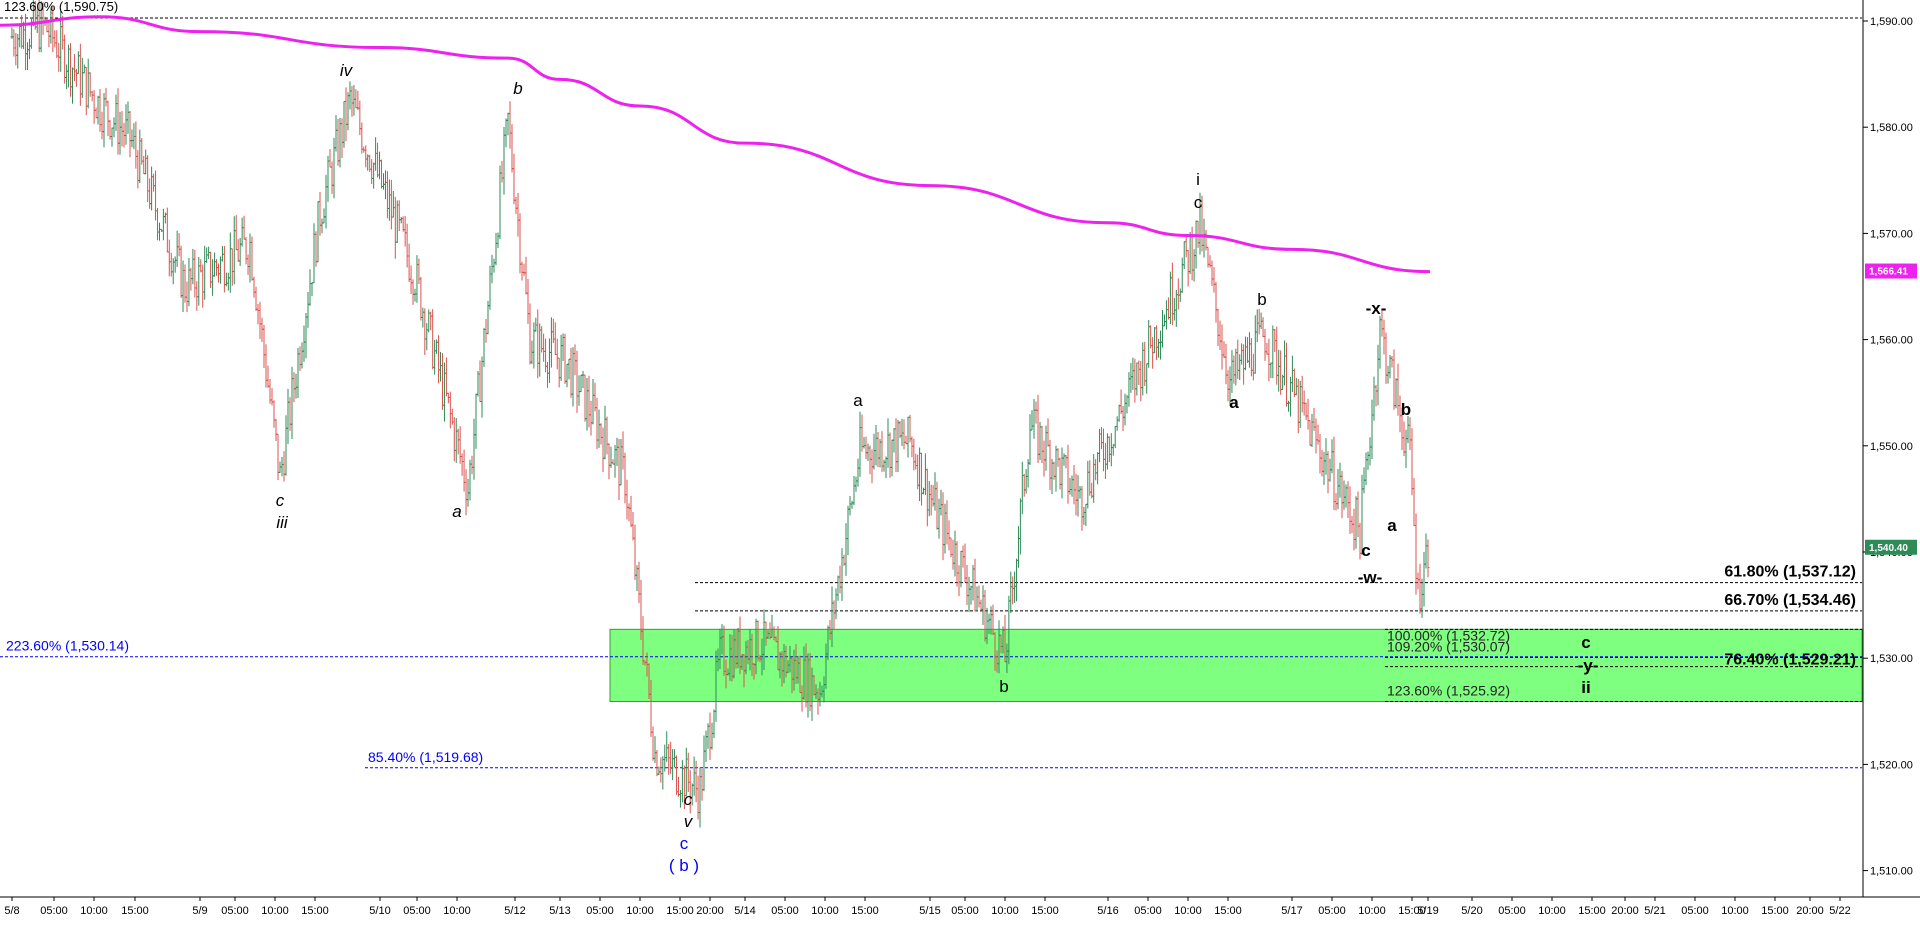 This screenshot has width=1920, height=926. Describe the element at coordinates (1406, 409) in the screenshot. I see `wave-label: b` at that location.